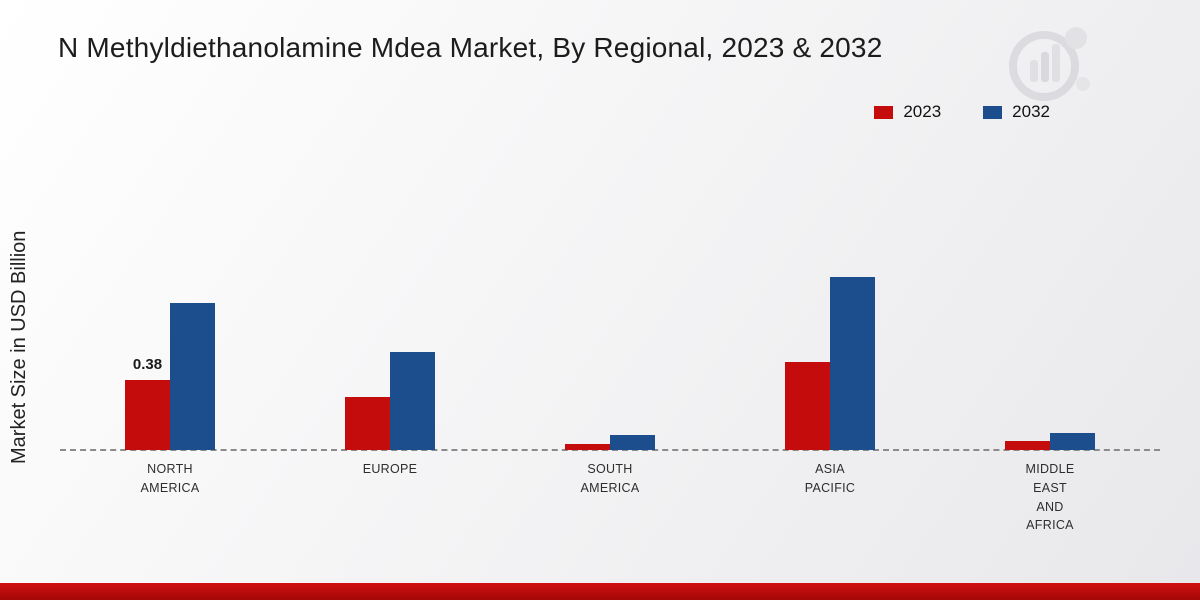  I want to click on legend-item-2032: 2032, so click(1016, 112).